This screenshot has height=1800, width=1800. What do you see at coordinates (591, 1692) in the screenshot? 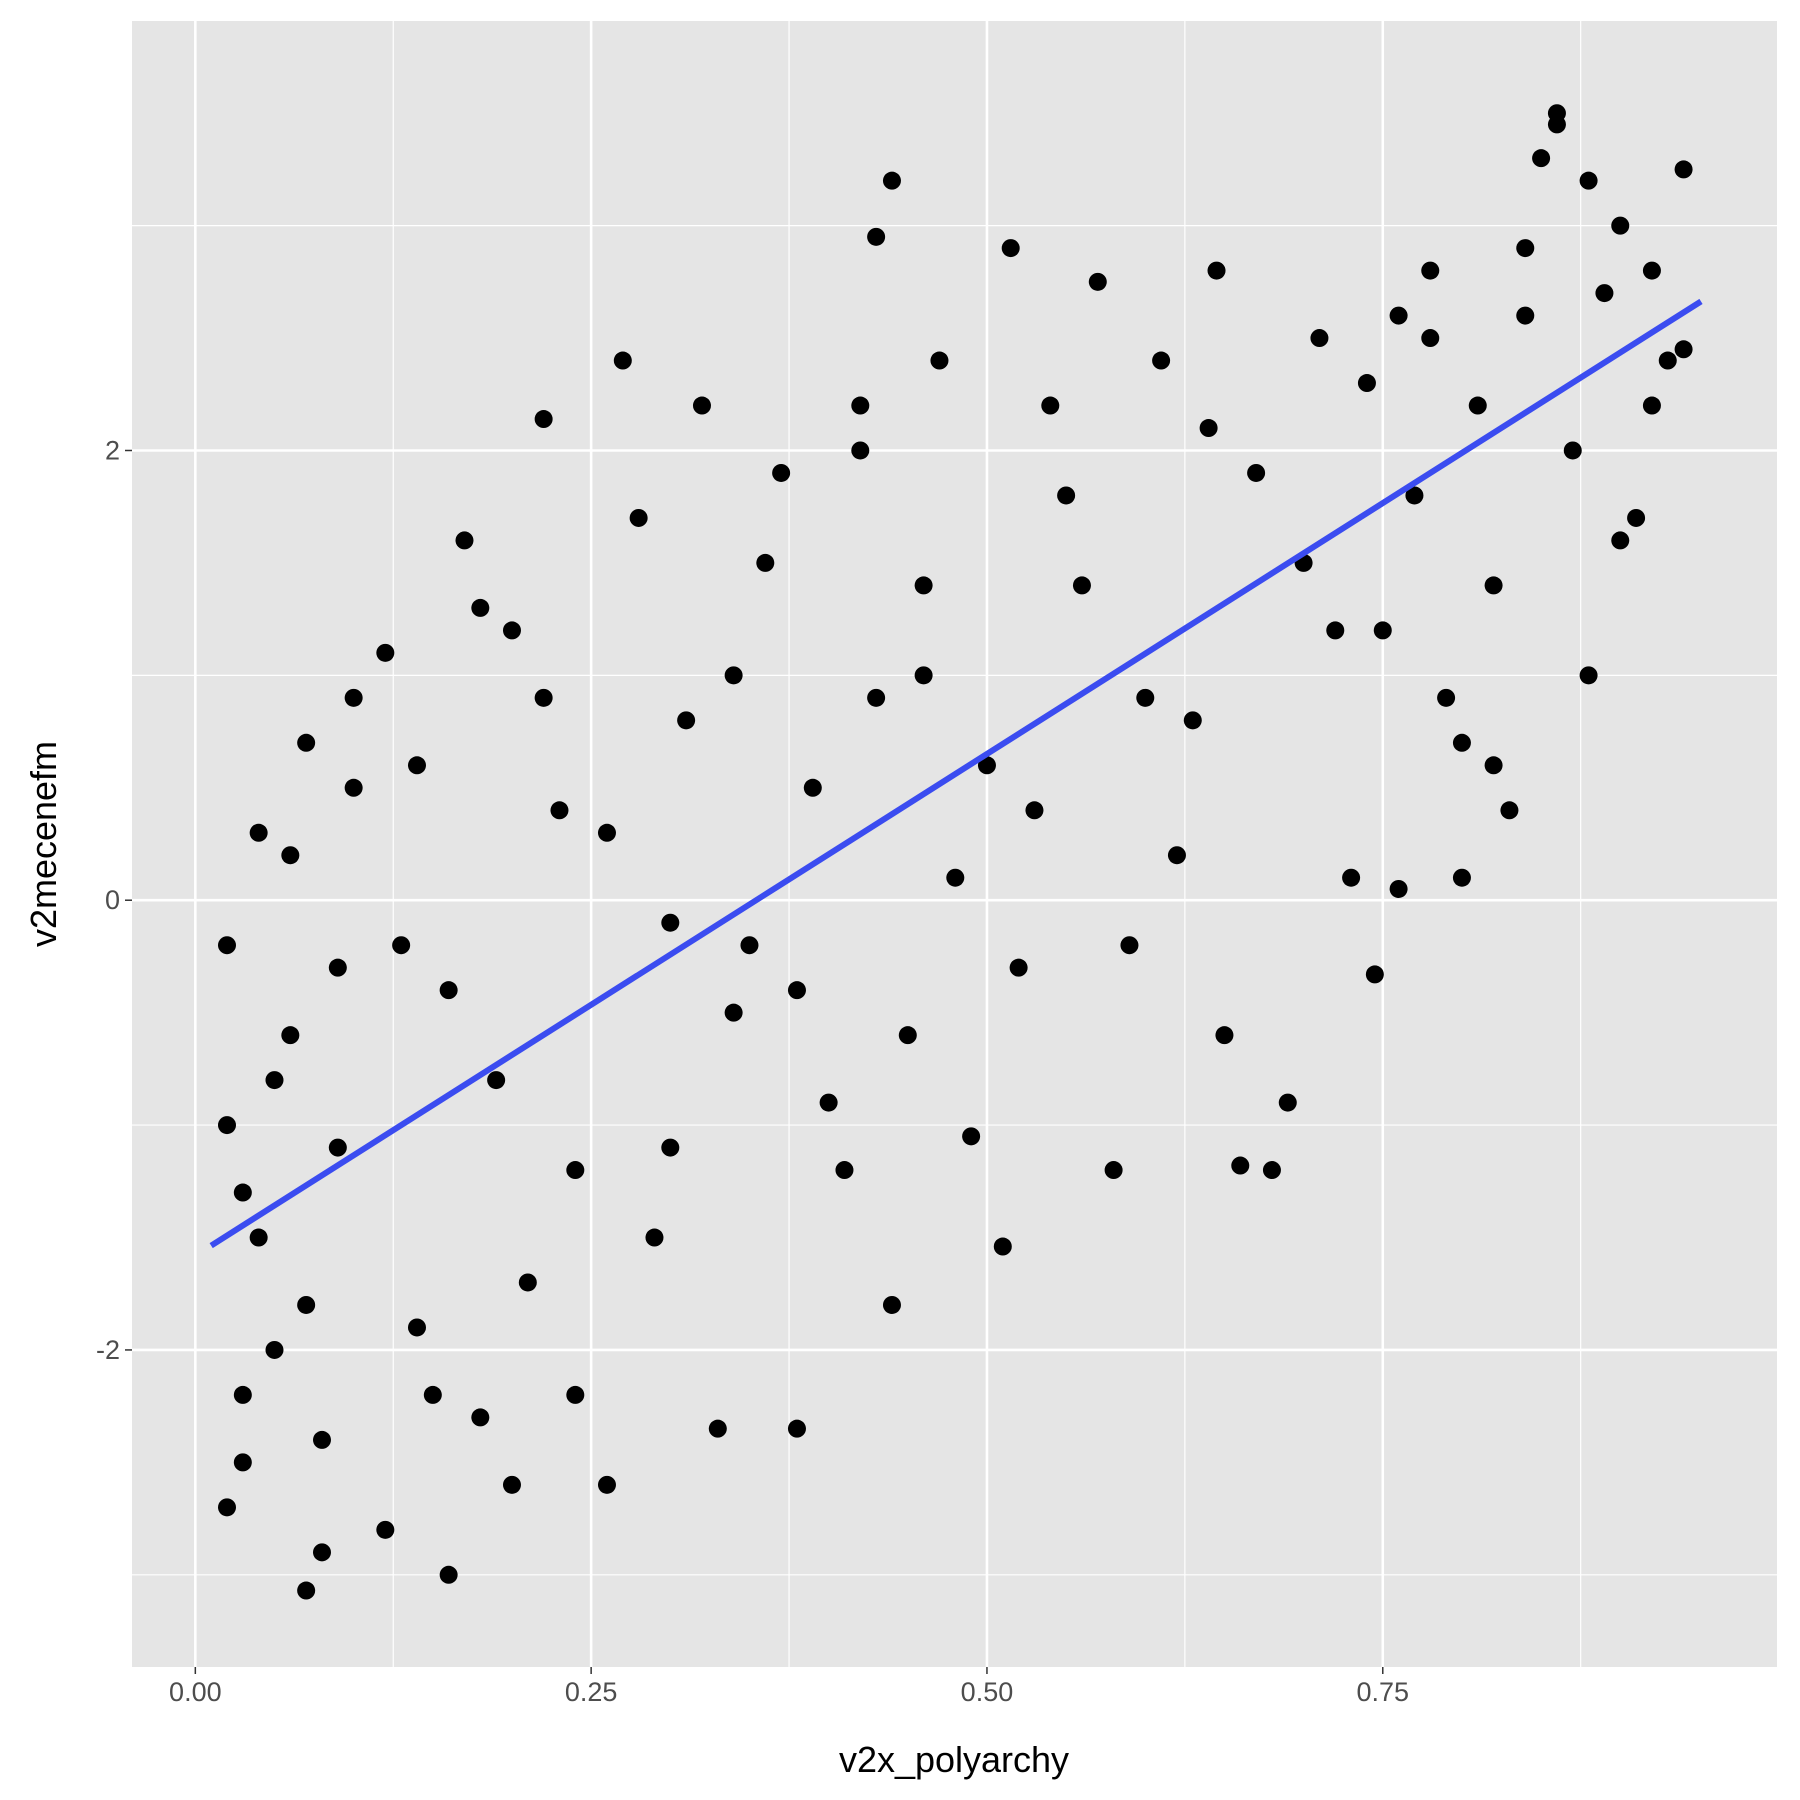
I see `x-tick-label: 0.25` at bounding box center [591, 1692].